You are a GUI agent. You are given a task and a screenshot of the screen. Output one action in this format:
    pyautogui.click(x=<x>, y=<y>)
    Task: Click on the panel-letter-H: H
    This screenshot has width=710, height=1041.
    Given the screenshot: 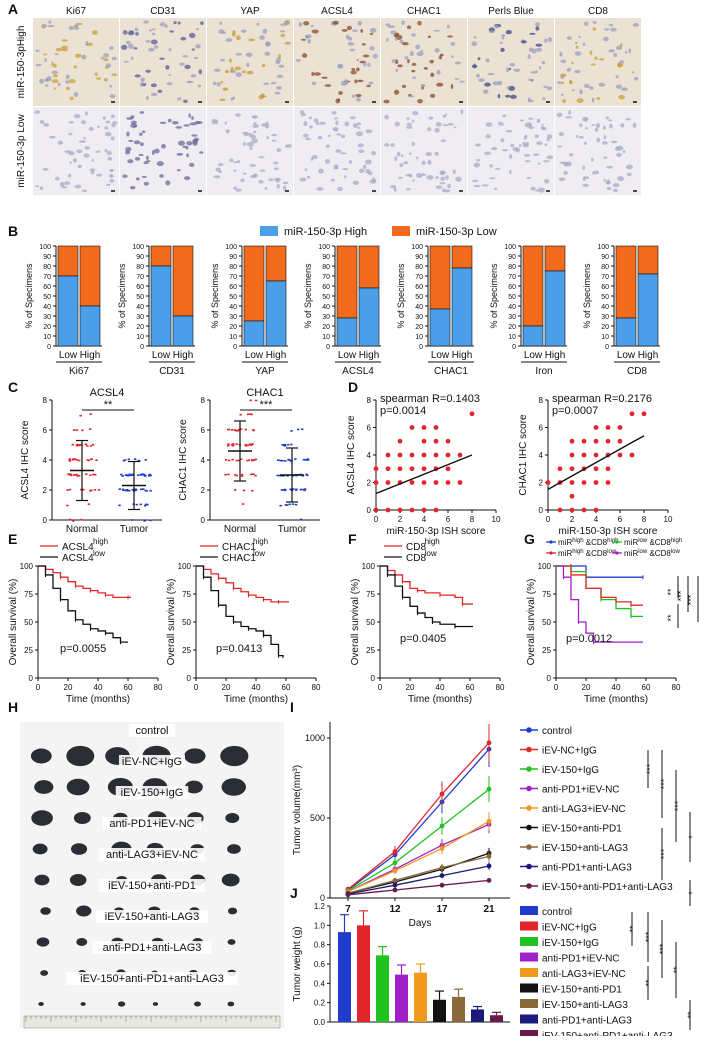 What is the action you would take?
    pyautogui.click(x=13, y=707)
    